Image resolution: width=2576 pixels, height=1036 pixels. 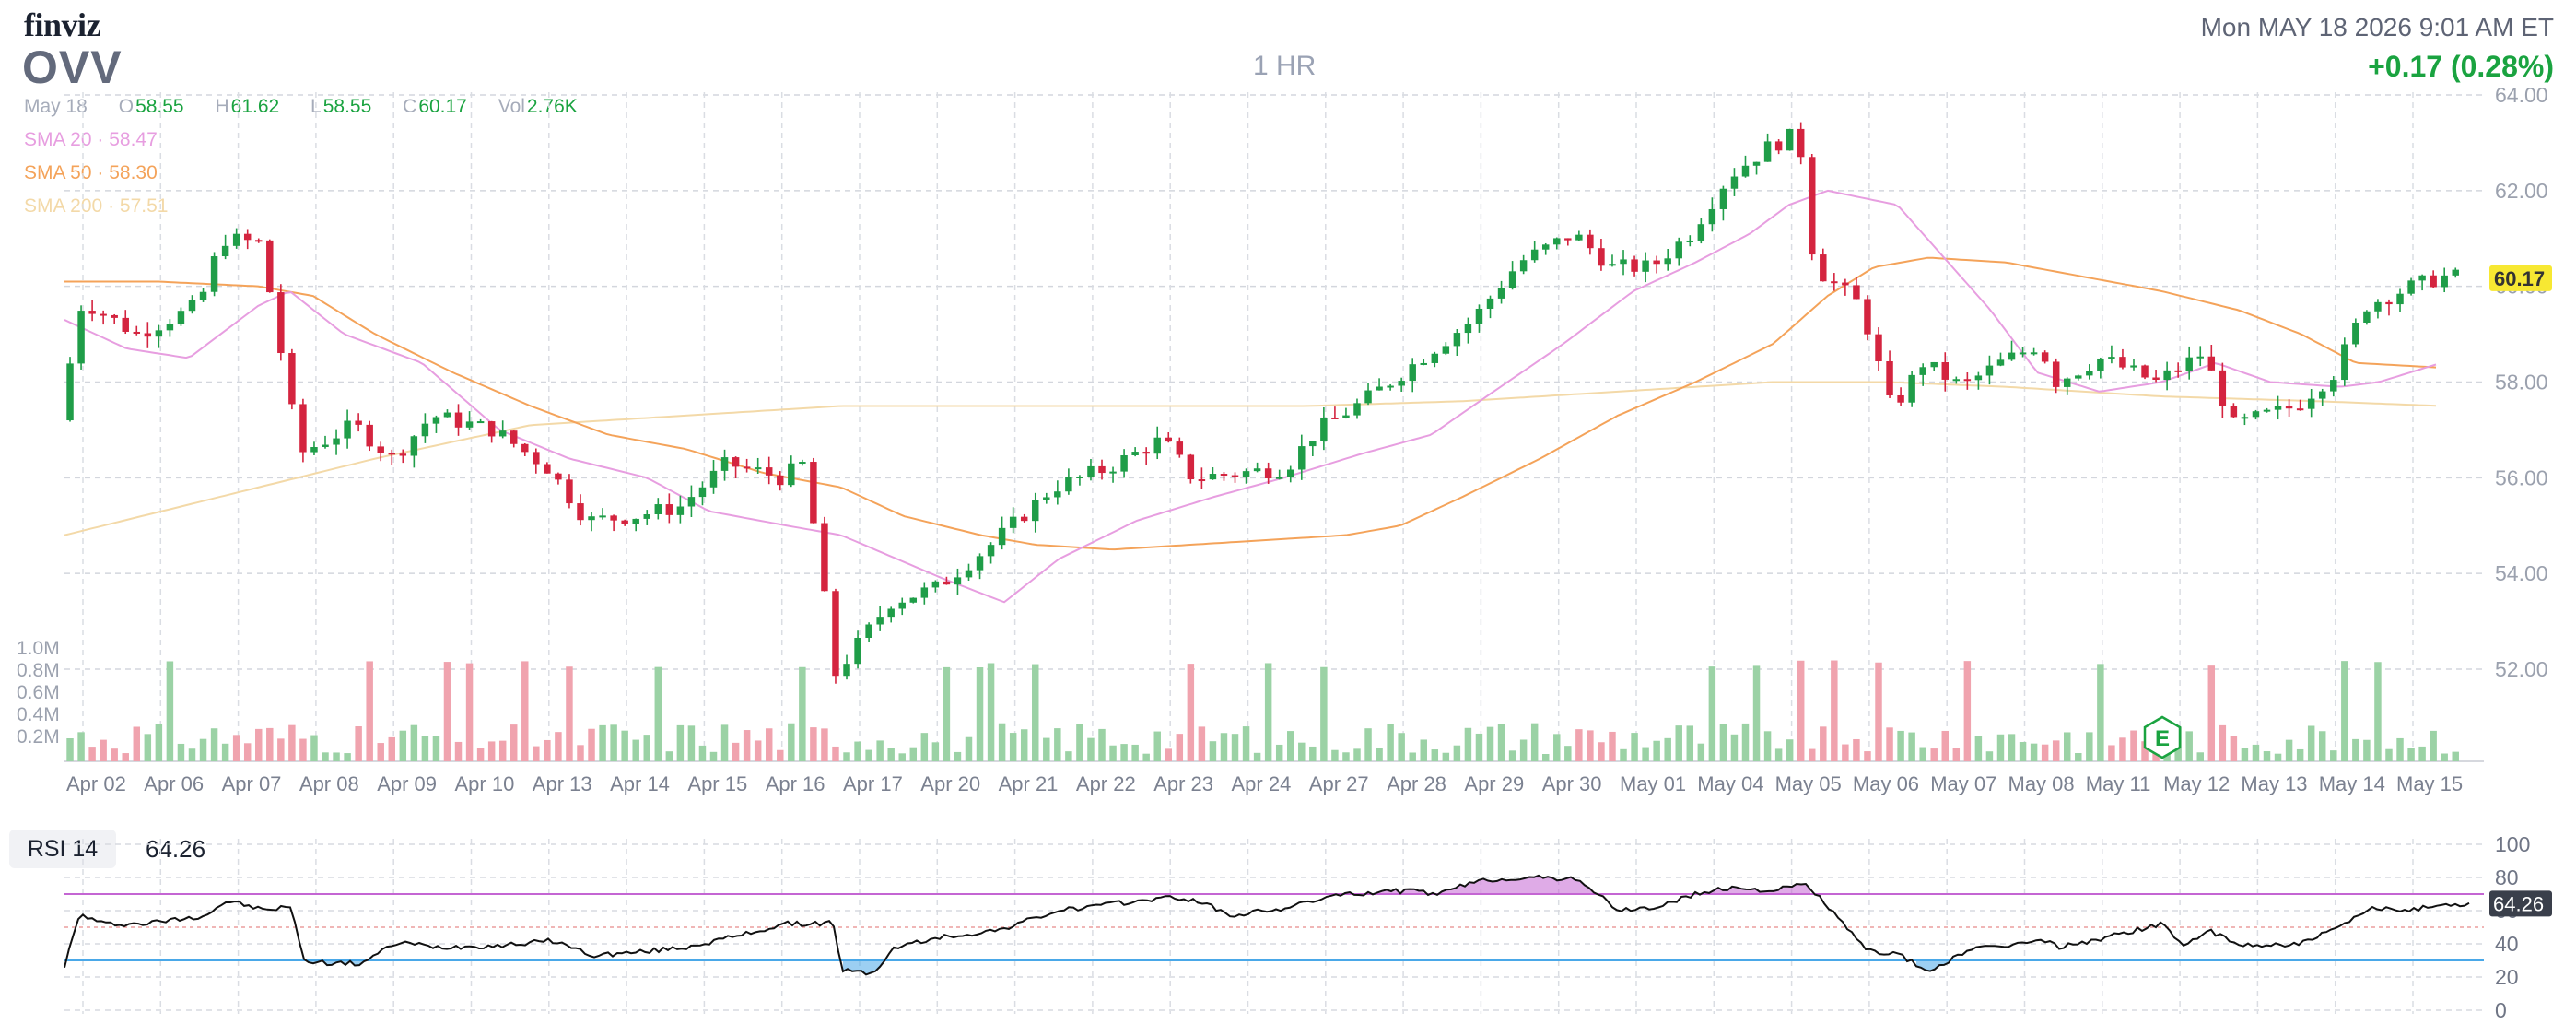 I want to click on date-tick-label: May 12, so click(x=2196, y=784).